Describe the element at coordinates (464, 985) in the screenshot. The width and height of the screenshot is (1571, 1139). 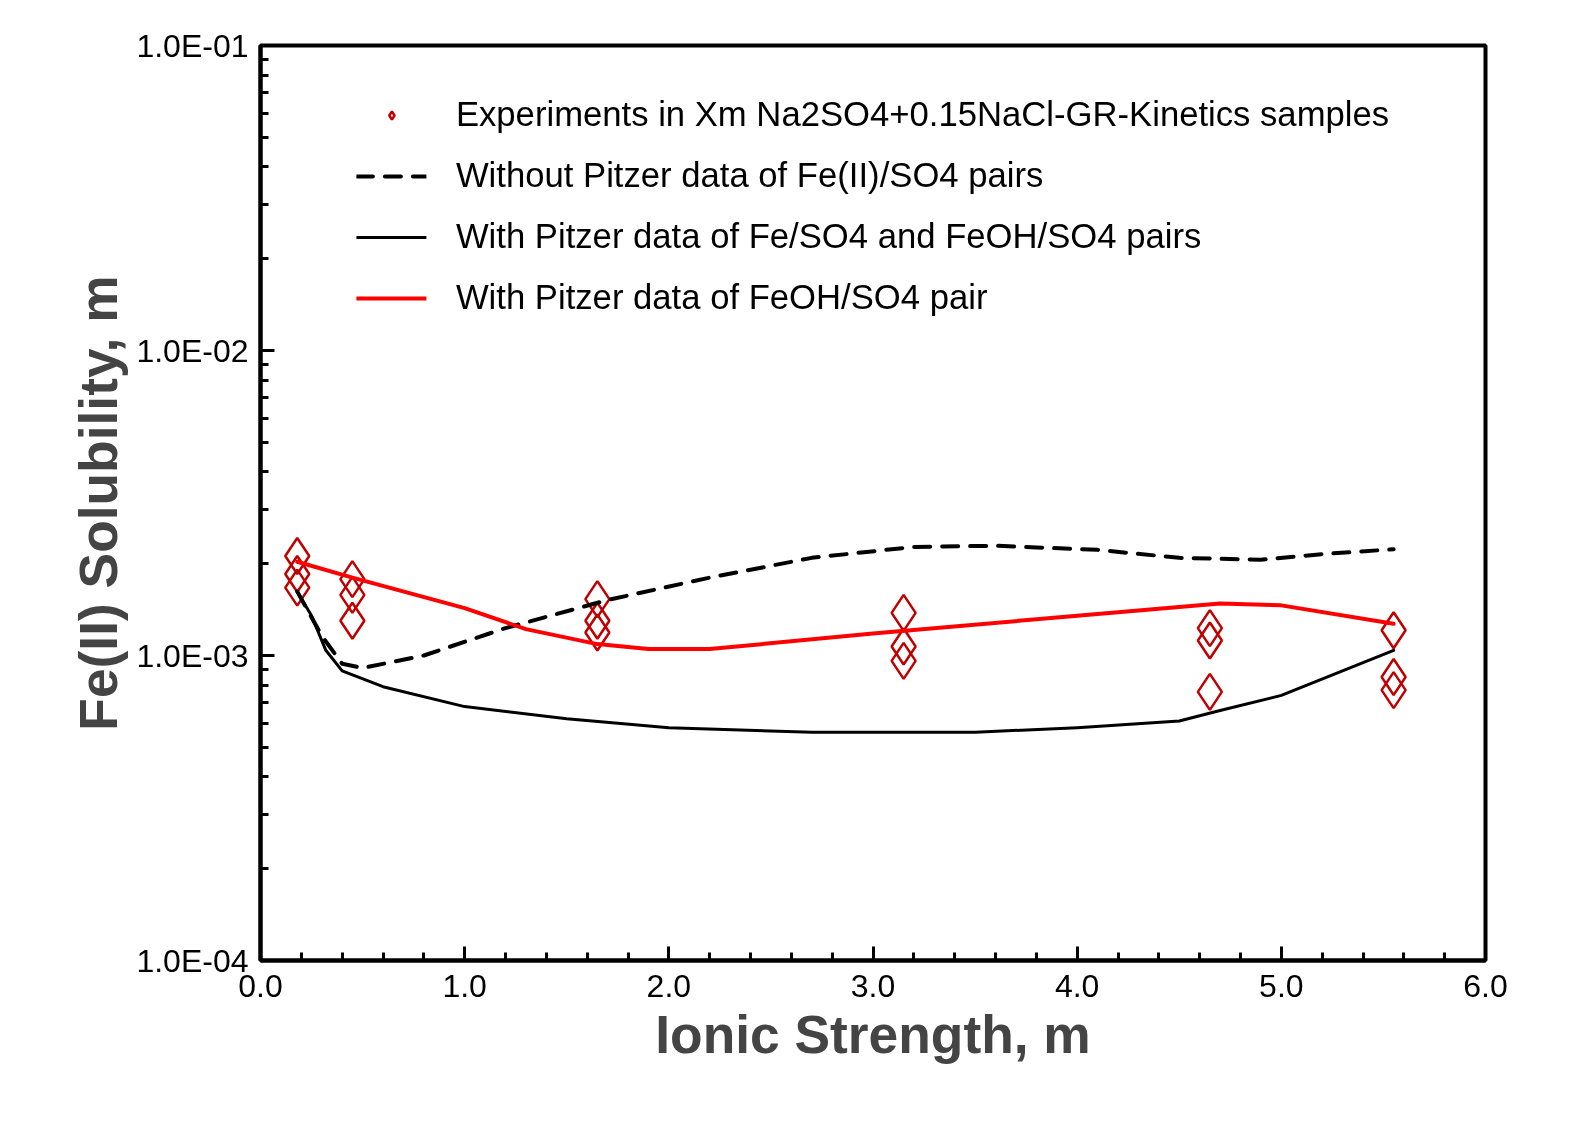
I see `x-tick-label: 1.0` at that location.